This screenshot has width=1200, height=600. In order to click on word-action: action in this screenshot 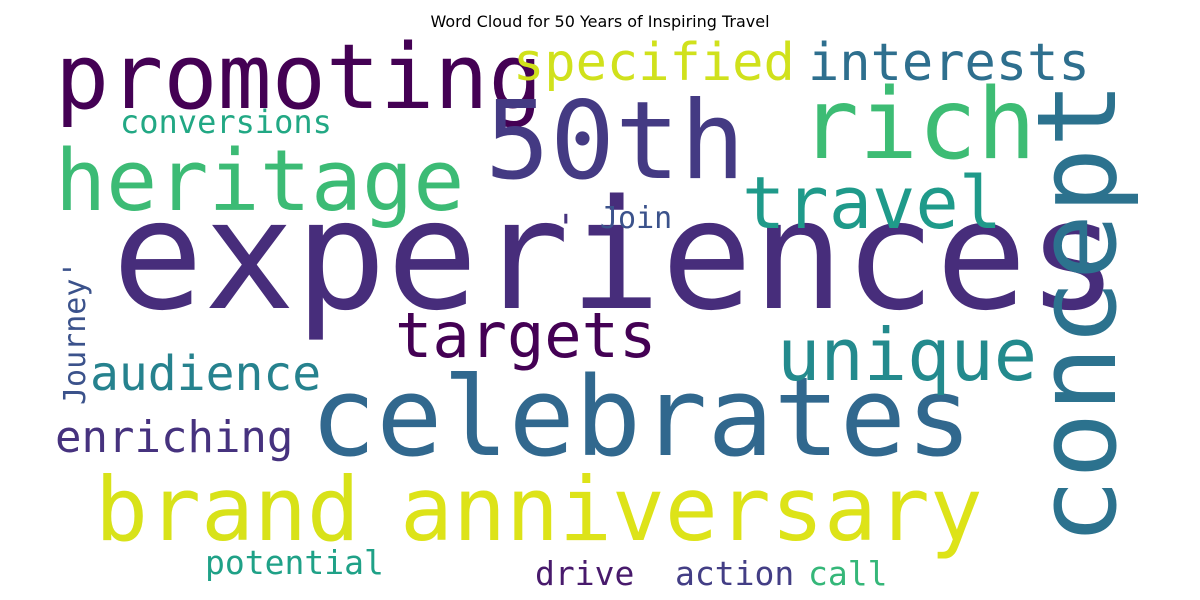, I will do `click(734, 573)`.